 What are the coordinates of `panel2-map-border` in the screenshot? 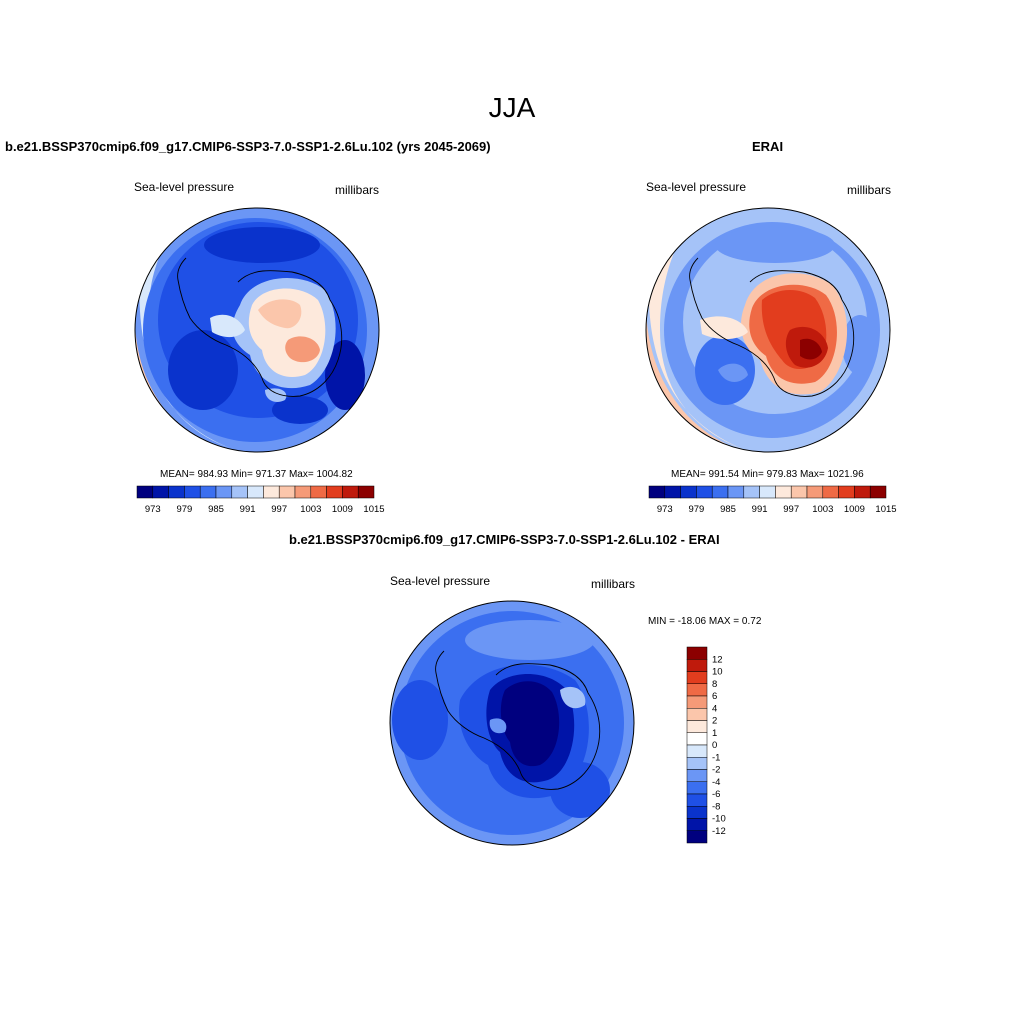 It's located at (768, 330).